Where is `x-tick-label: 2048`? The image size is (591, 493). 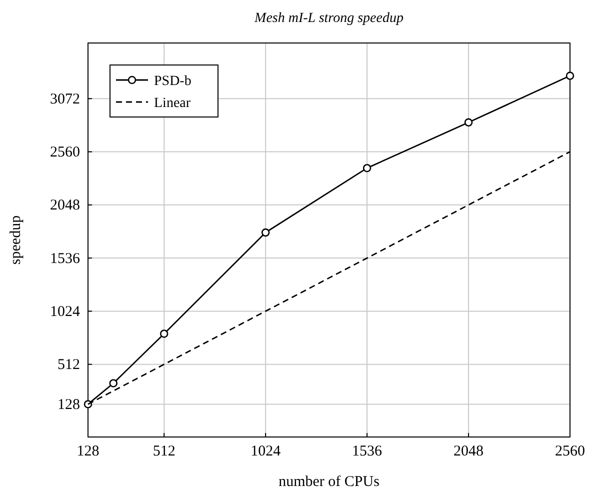
x-tick-label: 2048 is located at coordinates (469, 452).